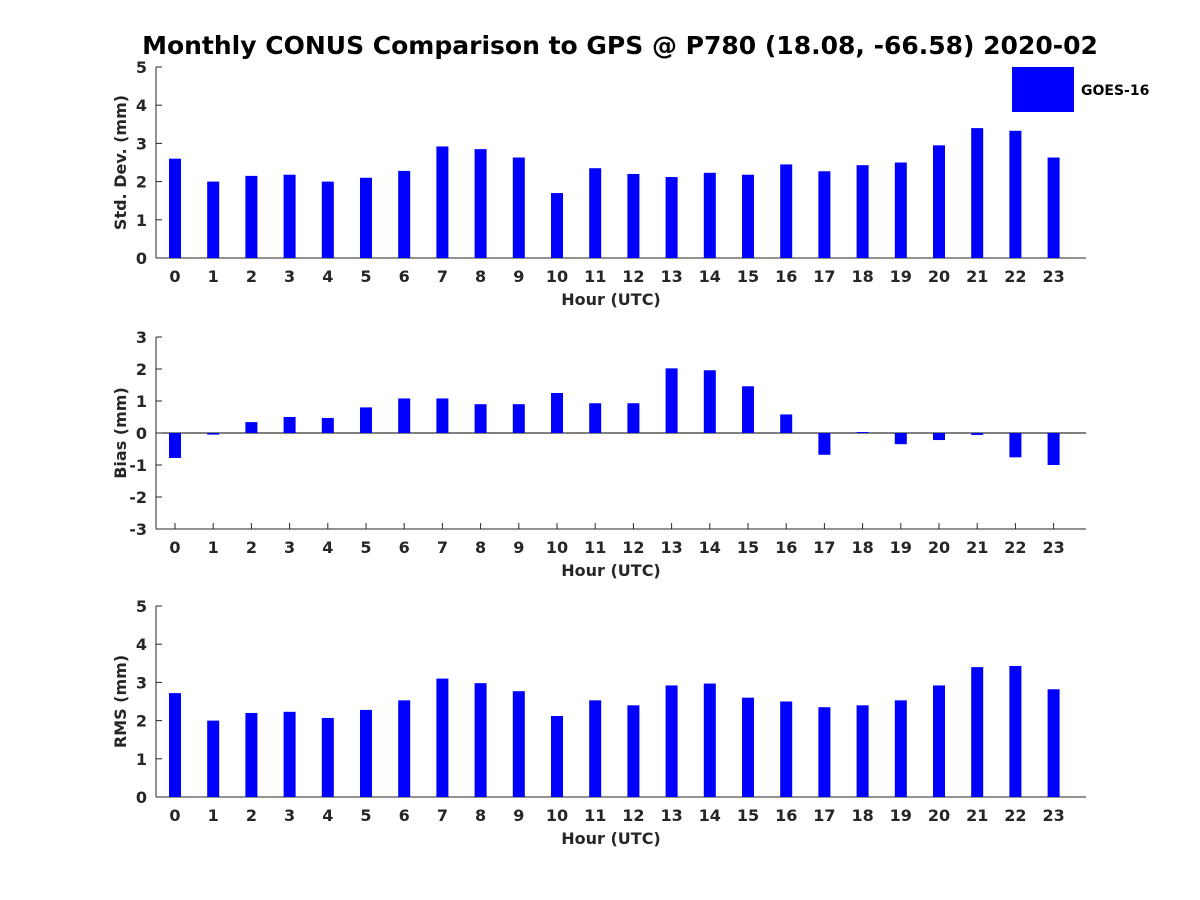 The width and height of the screenshot is (1200, 900). I want to click on x-tick-label: 22, so click(1015, 547).